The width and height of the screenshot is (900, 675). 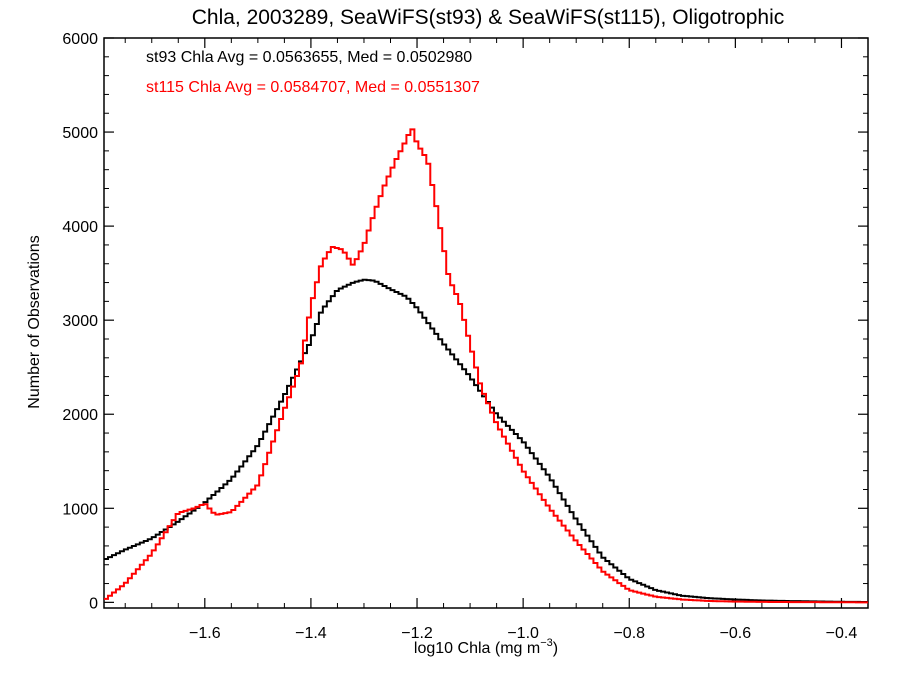 I want to click on x-tick-label: −1.0, so click(x=523, y=633).